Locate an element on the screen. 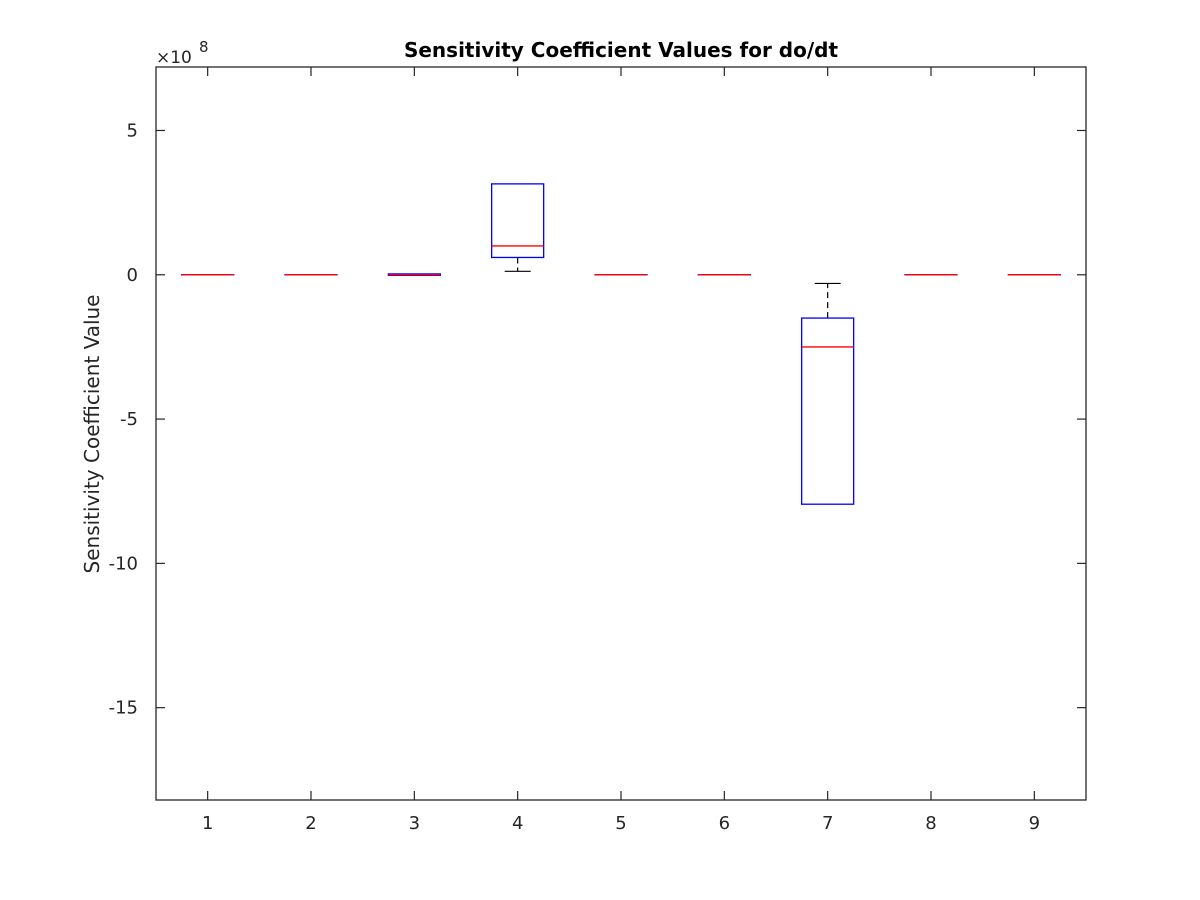 The height and width of the screenshot is (900, 1200). x-tick-label: 2 is located at coordinates (310, 823).